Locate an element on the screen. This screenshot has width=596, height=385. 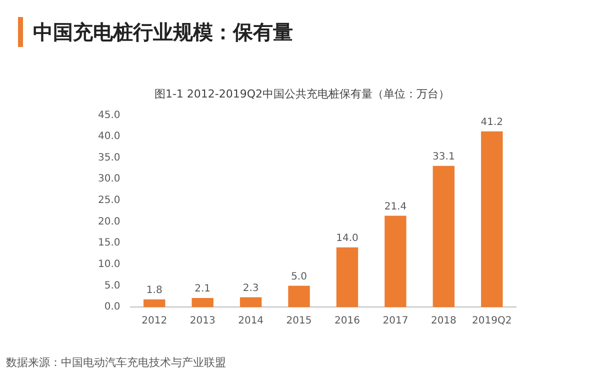
chart-subtitle: 图1-1 2012-2019Q2中国公共充电桩保有量（单位：万台） is located at coordinates (302, 93).